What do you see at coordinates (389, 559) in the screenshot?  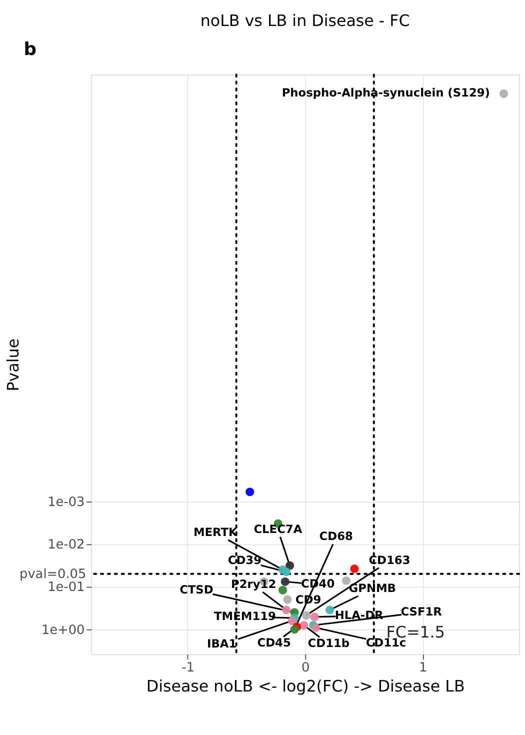 I see `annotation: CD163` at bounding box center [389, 559].